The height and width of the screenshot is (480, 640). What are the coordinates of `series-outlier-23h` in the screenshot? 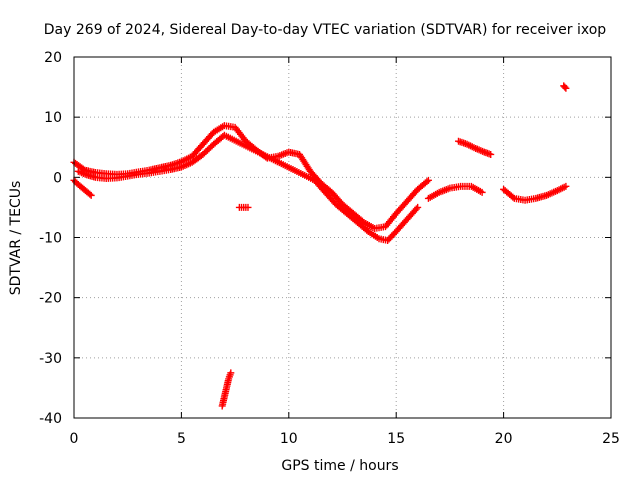 It's located at (565, 87).